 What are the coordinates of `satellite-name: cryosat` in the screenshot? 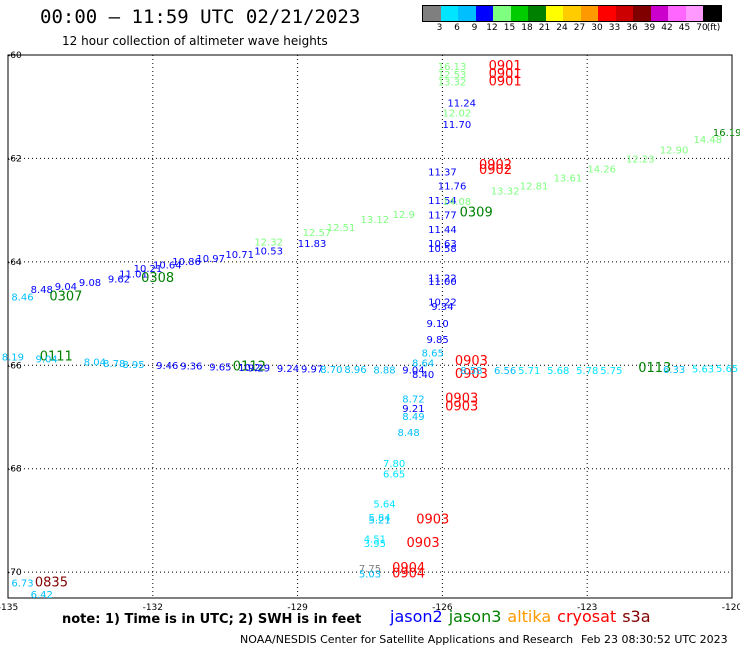 It's located at (587, 616).